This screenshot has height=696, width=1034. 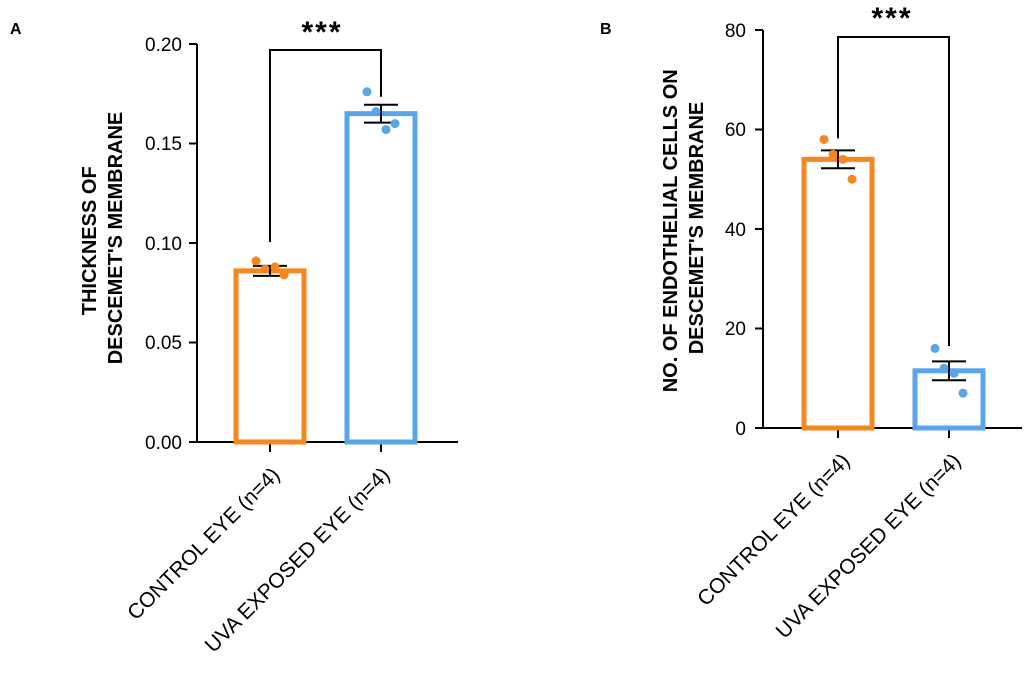 I want to click on y-tick-label-b-1: 20, so click(x=735, y=329).